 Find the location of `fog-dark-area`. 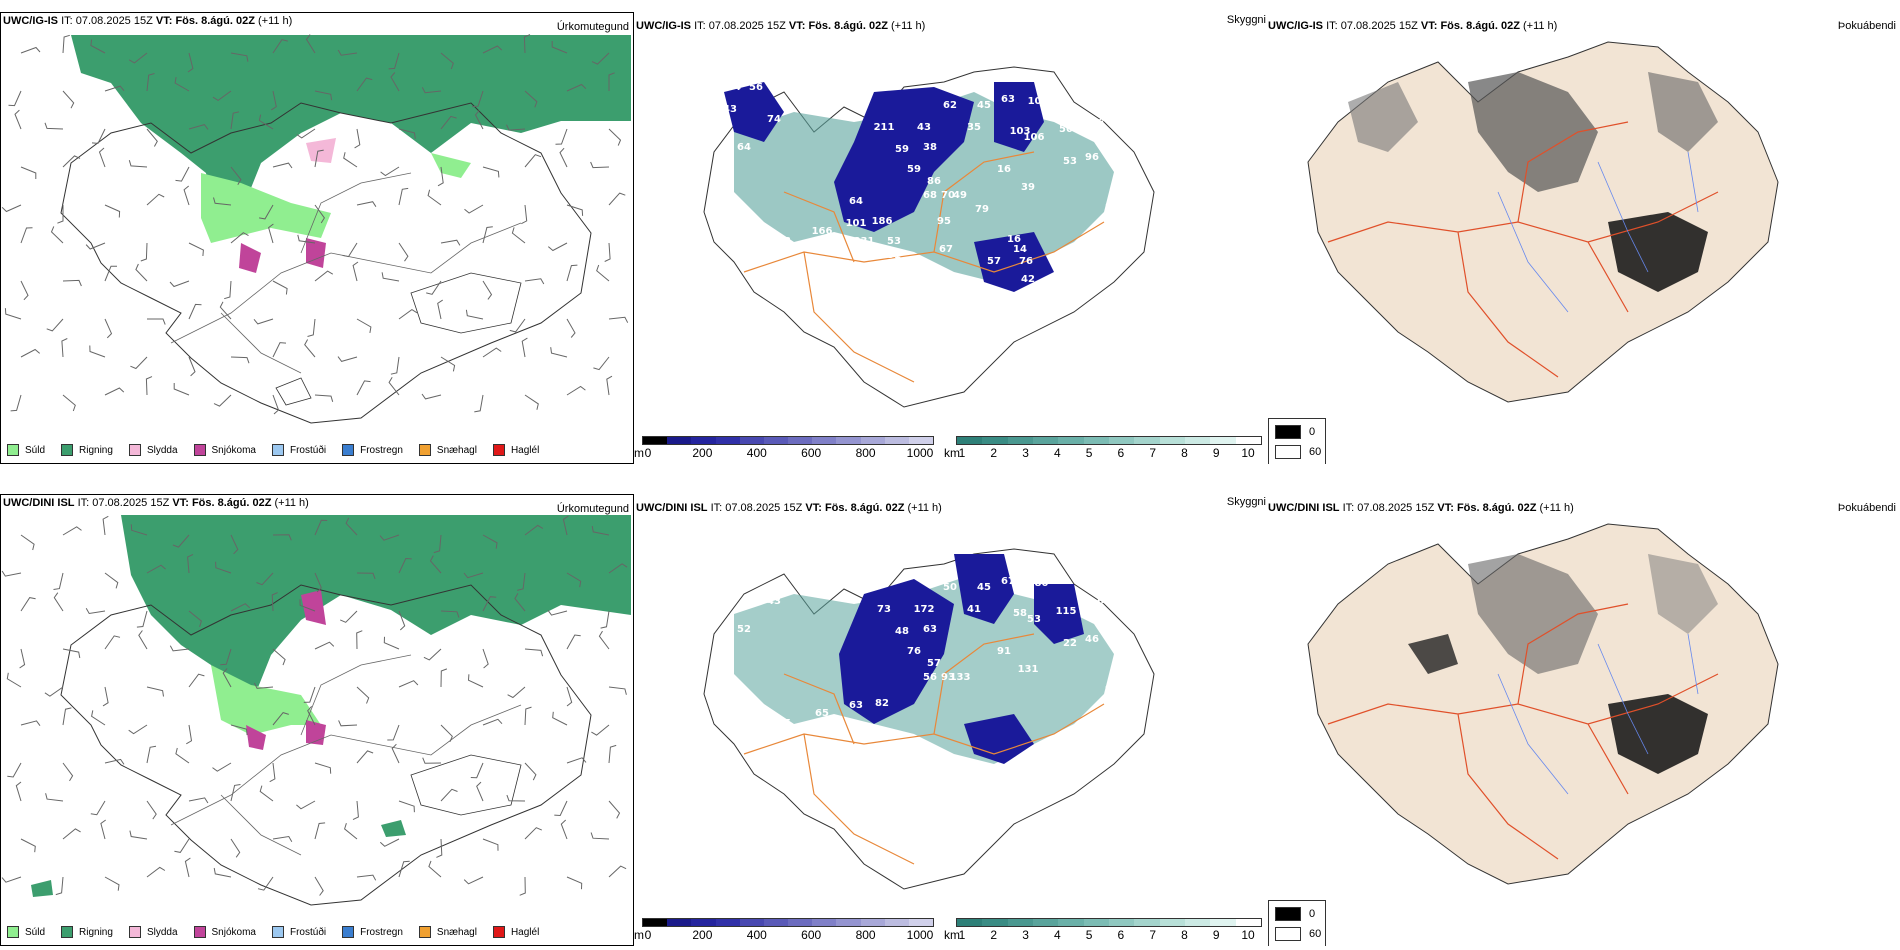

fog-dark-area is located at coordinates (1533, 614).